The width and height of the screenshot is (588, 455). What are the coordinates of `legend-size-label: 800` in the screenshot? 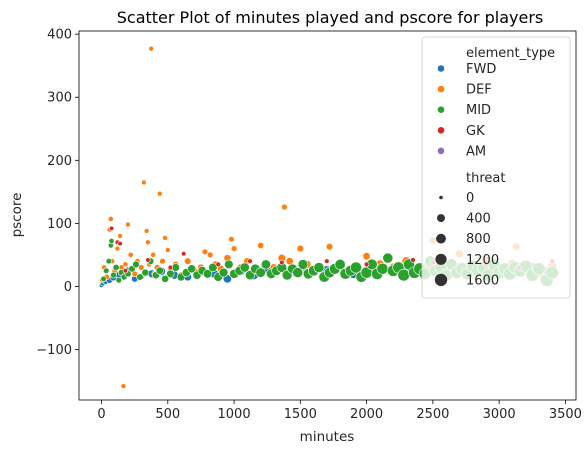 It's located at (478, 239).